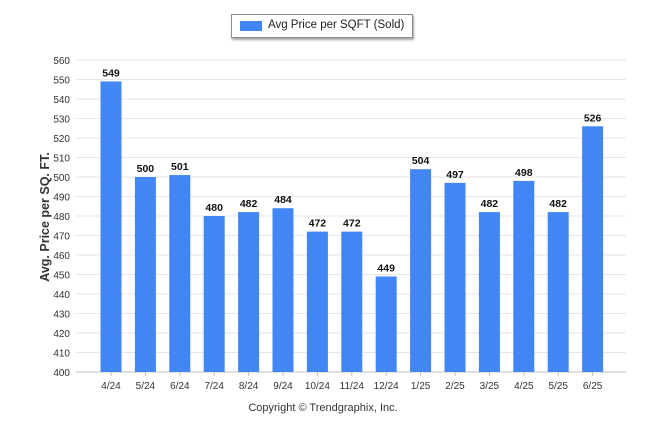  I want to click on data-label: 504, so click(421, 161).